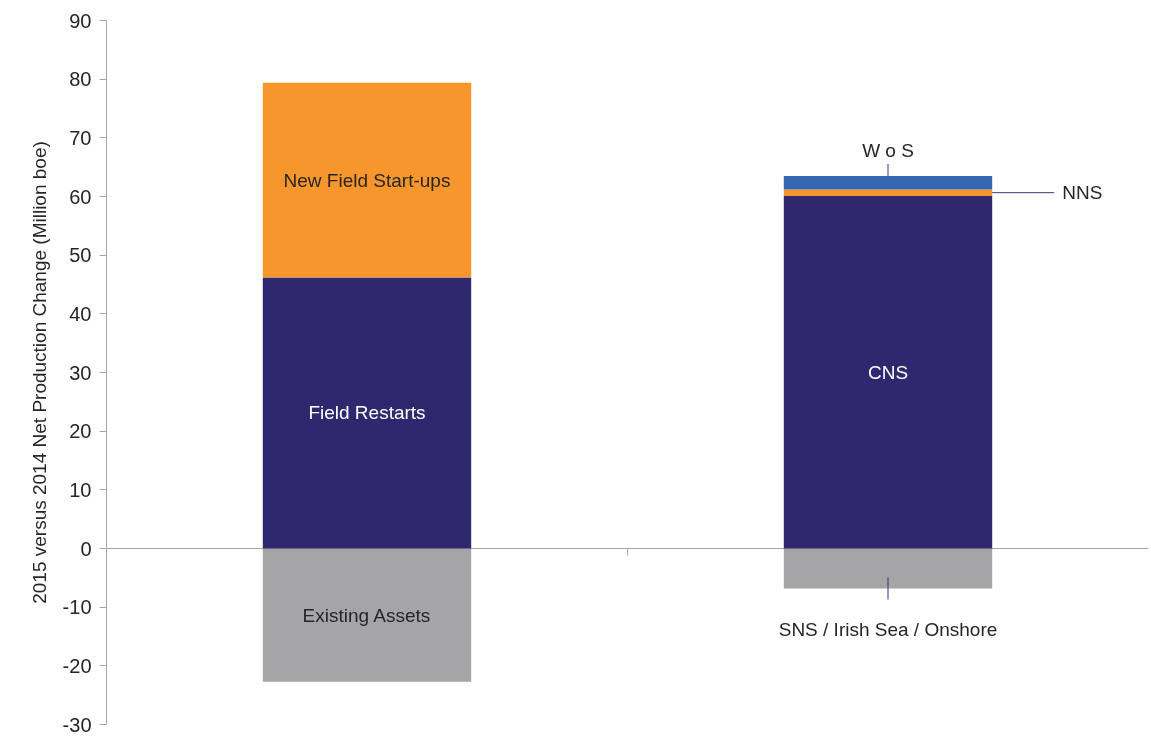 This screenshot has width=1151, height=738. What do you see at coordinates (80, 431) in the screenshot?
I see `y-tick-label: 20` at bounding box center [80, 431].